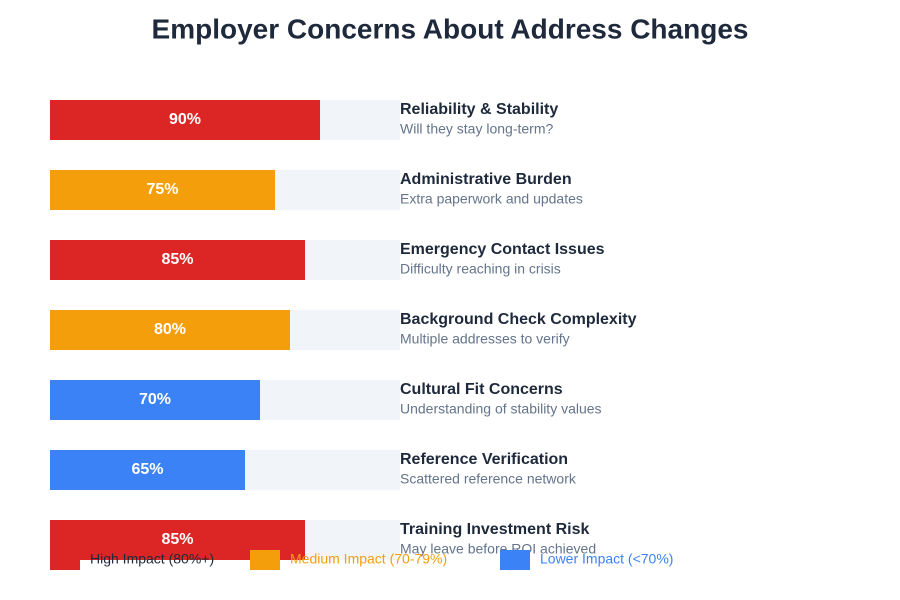 The height and width of the screenshot is (600, 900). I want to click on bar-value-label: 70%, so click(155, 399).